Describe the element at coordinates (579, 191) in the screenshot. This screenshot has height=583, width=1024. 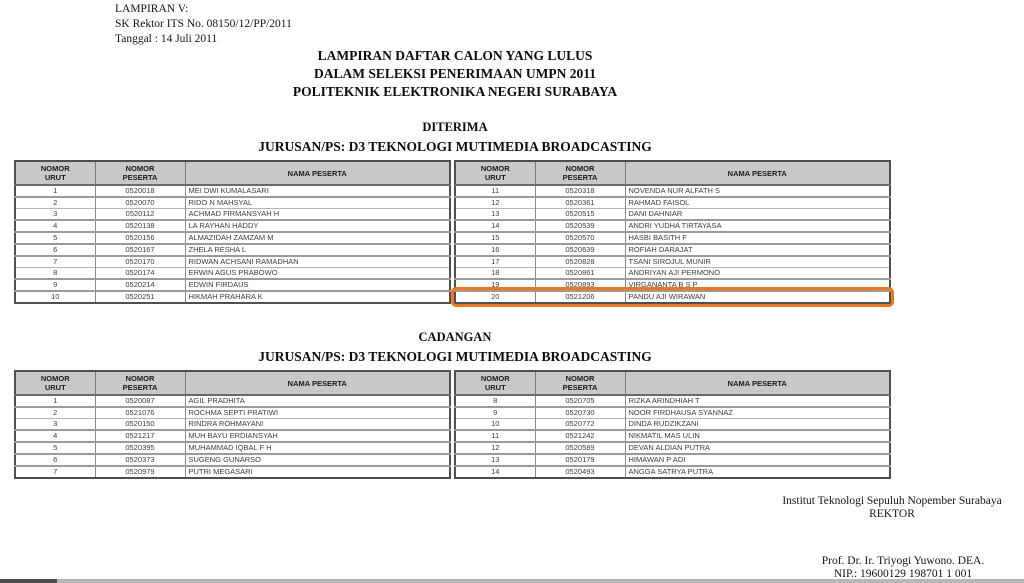
I see `participant-number-cell: 0520318` at that location.